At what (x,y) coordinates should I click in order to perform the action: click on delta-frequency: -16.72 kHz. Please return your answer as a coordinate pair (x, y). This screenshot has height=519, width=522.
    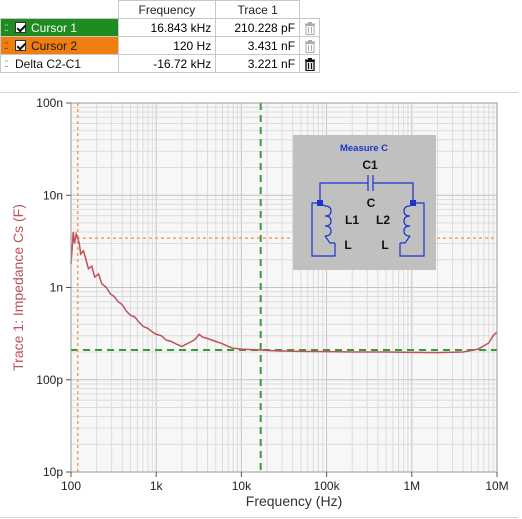
    Looking at the image, I should click on (167, 63).